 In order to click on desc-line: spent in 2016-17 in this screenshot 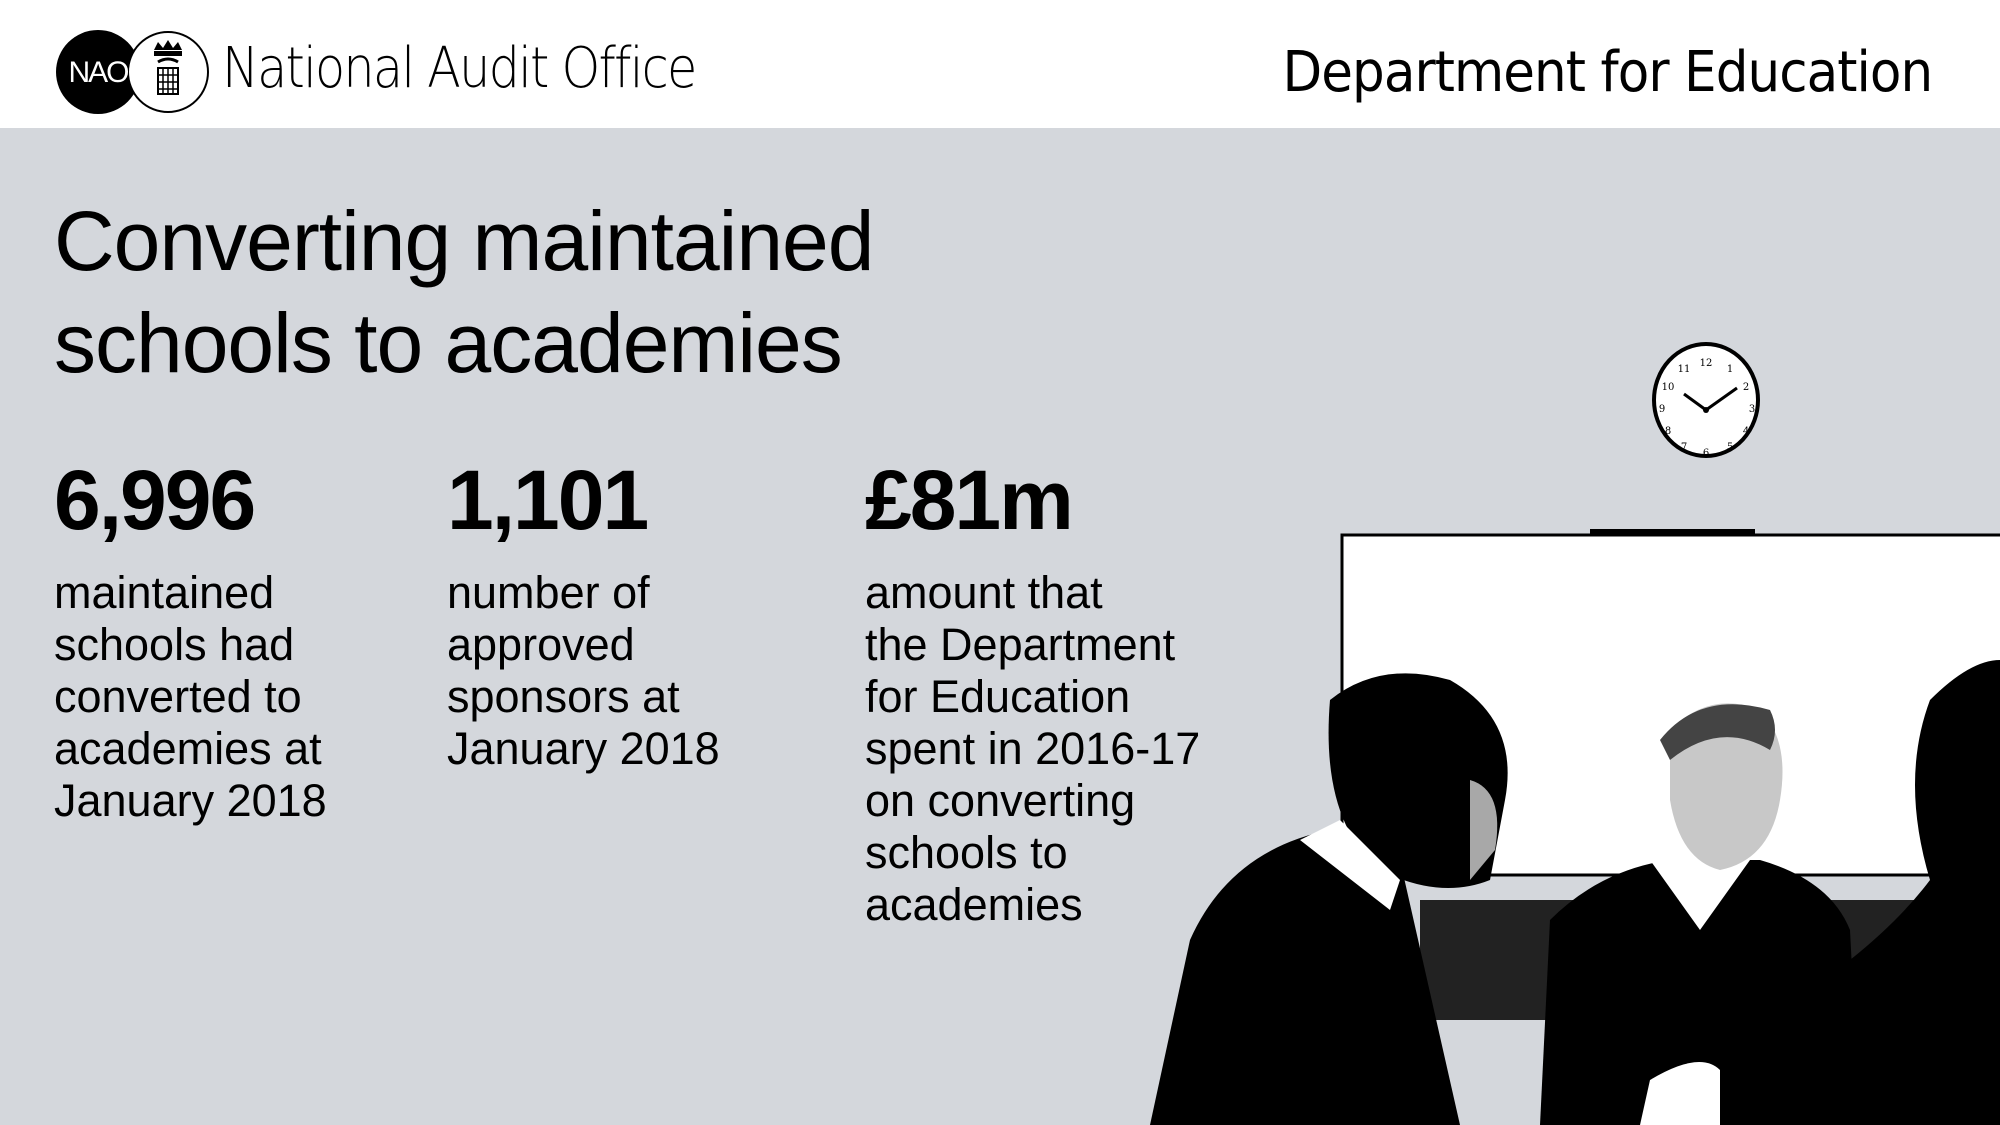, I will do `click(1033, 748)`.